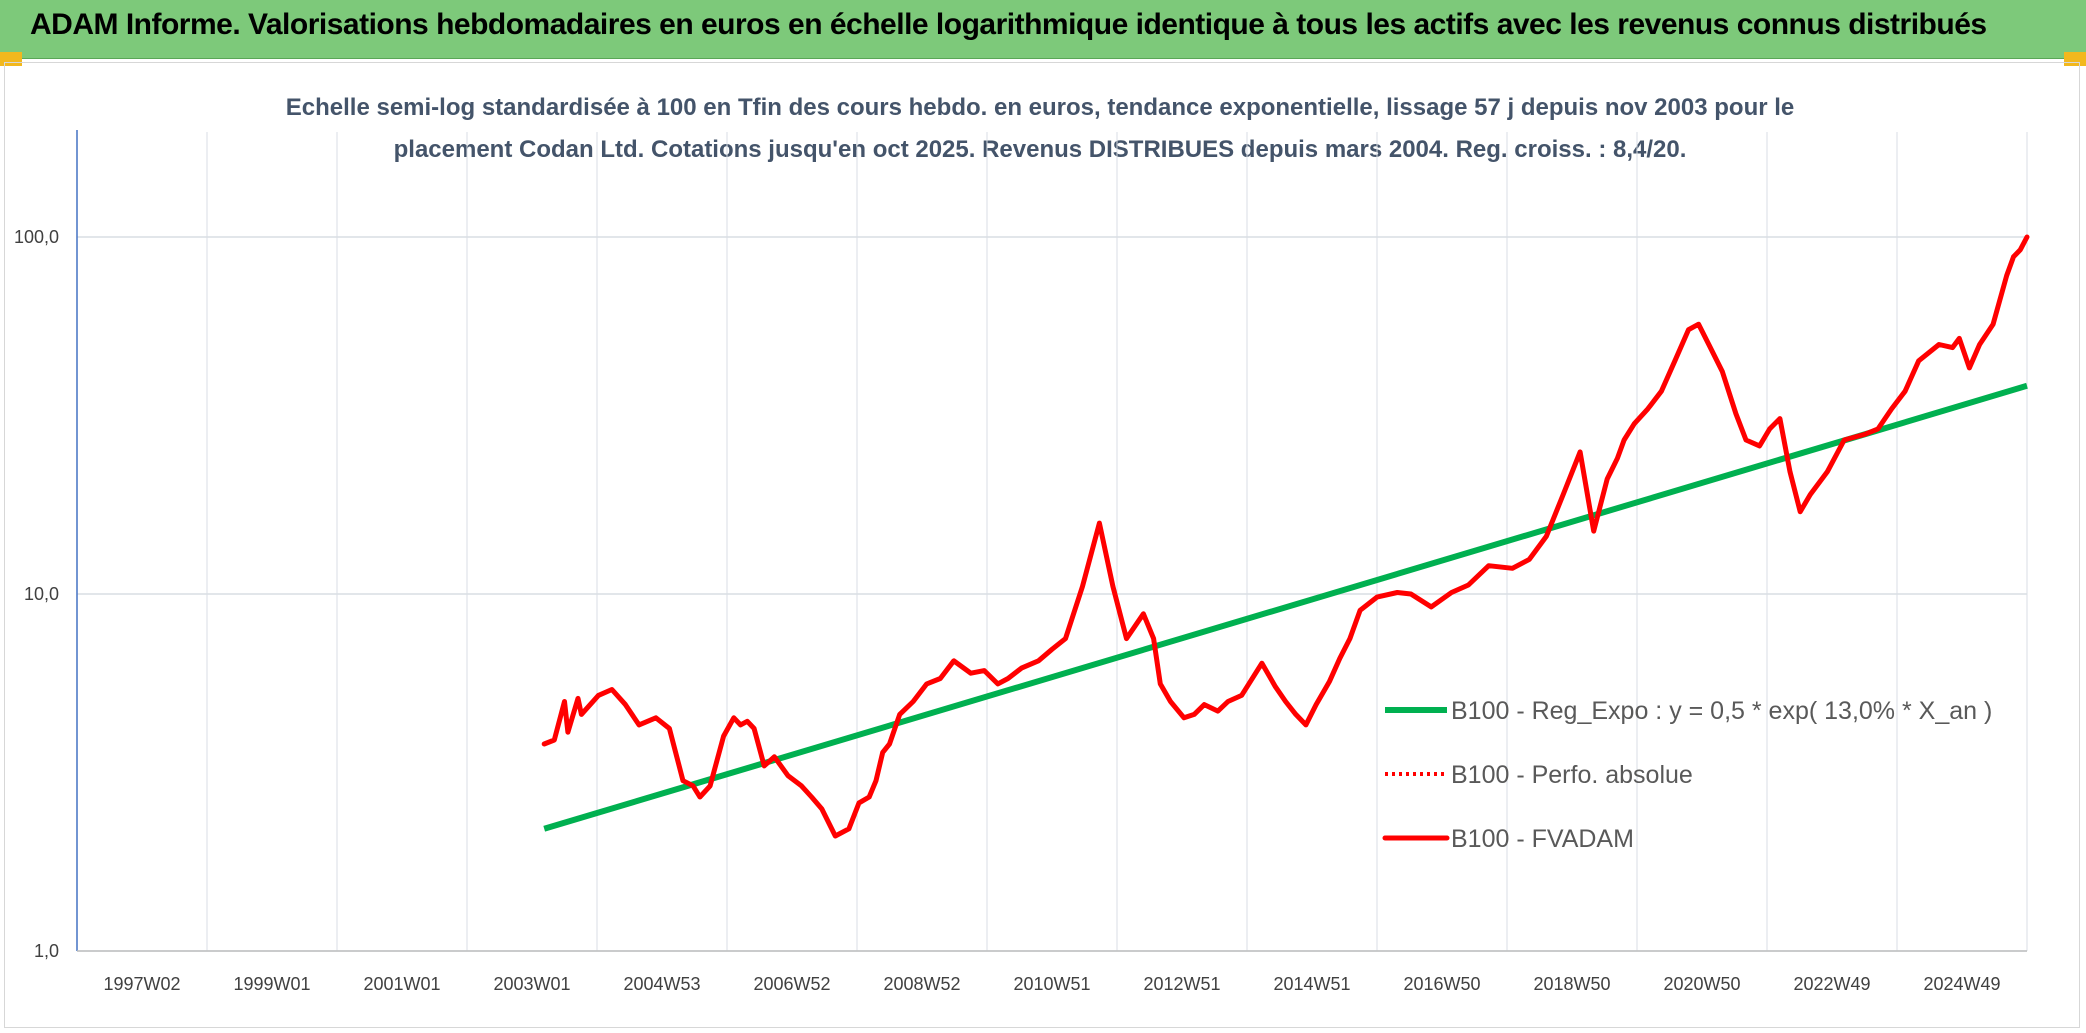  What do you see at coordinates (141, 984) in the screenshot?
I see `x-tick-label: 1997W02` at bounding box center [141, 984].